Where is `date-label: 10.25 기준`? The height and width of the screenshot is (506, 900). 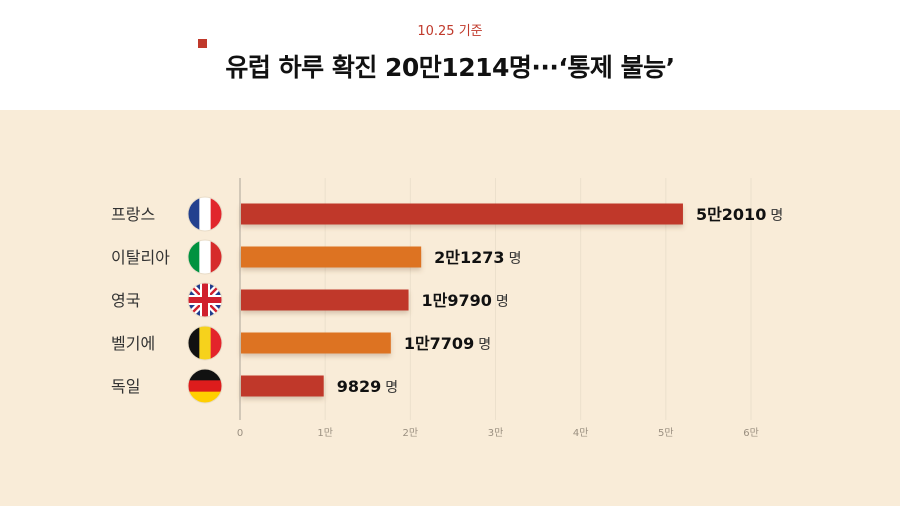
date-label: 10.25 기준 is located at coordinates (450, 31).